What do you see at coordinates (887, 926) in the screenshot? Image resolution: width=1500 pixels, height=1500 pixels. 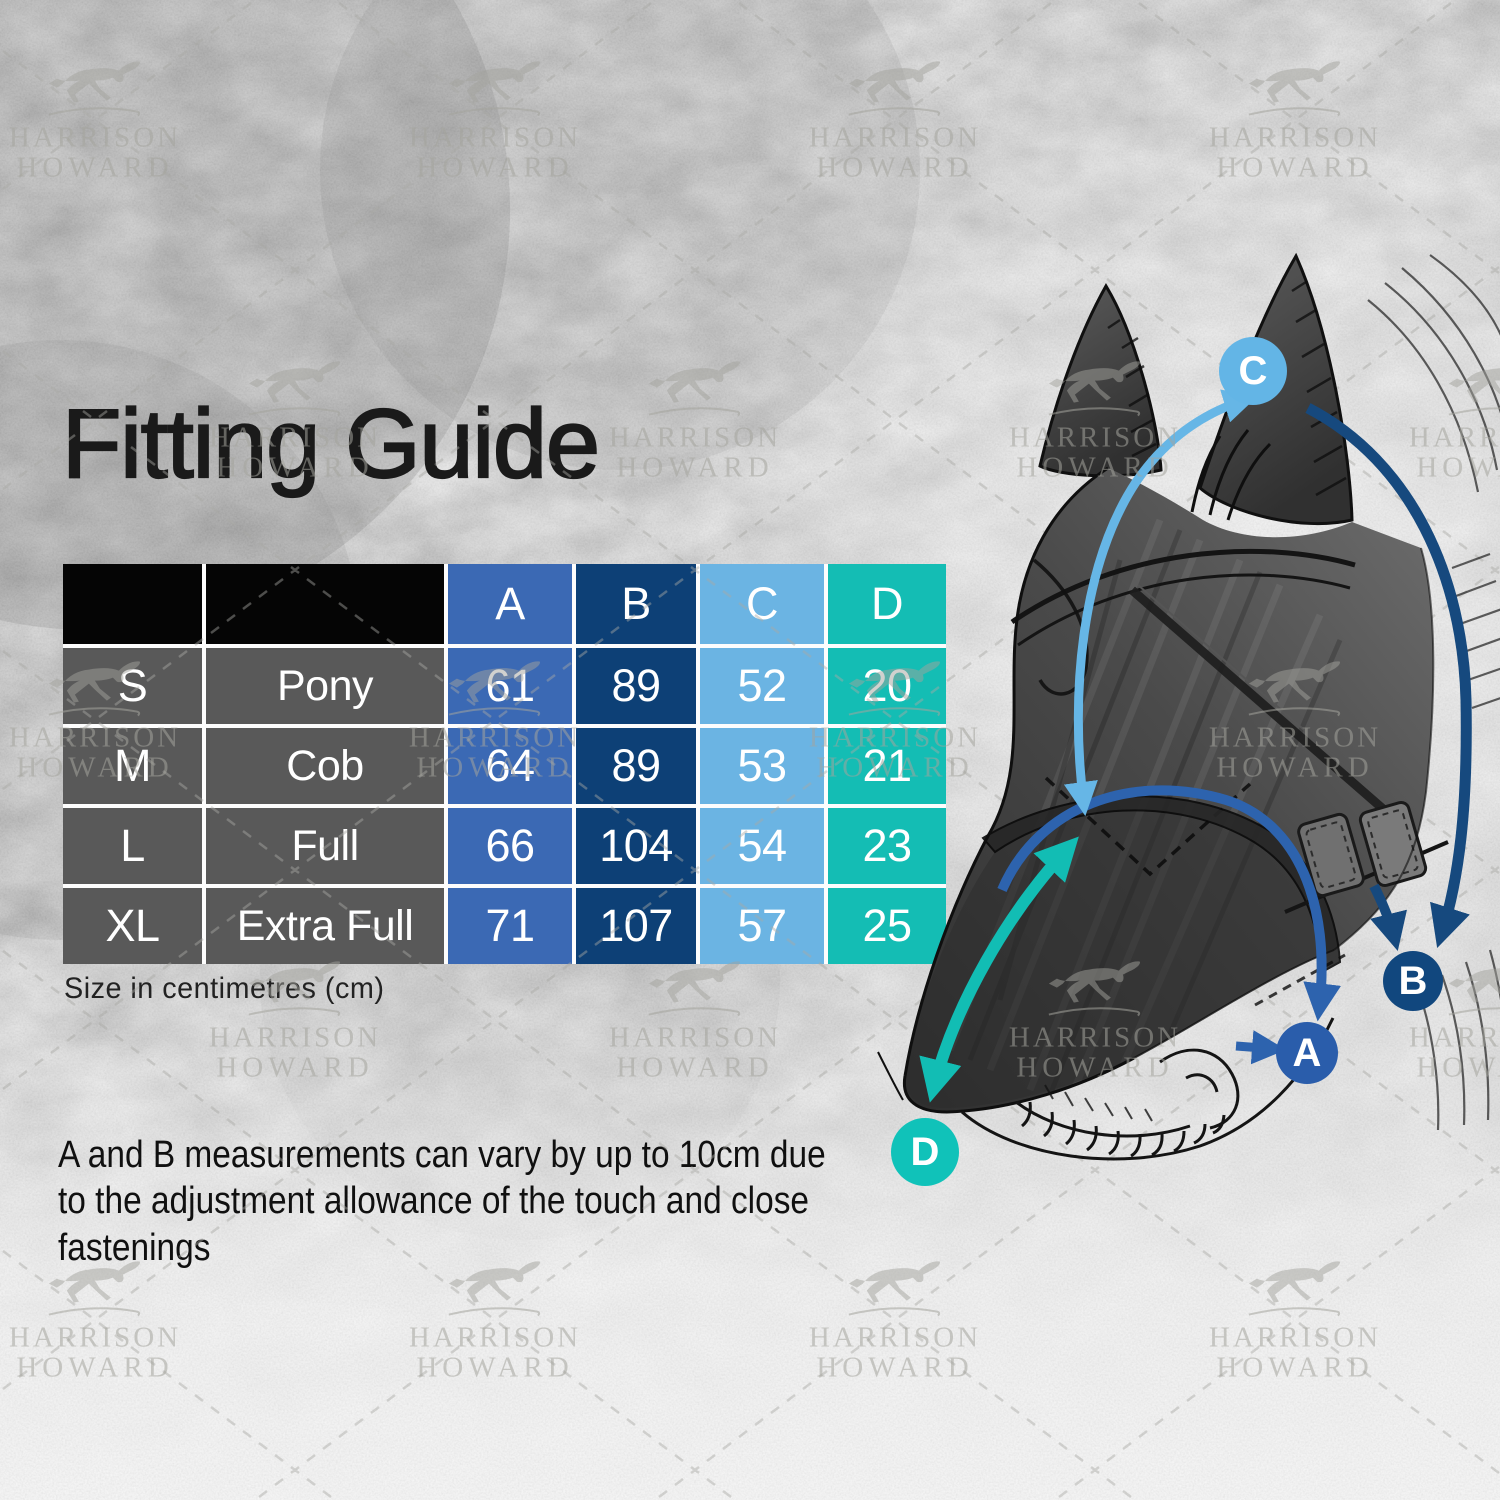 I see `table-cell: 25` at bounding box center [887, 926].